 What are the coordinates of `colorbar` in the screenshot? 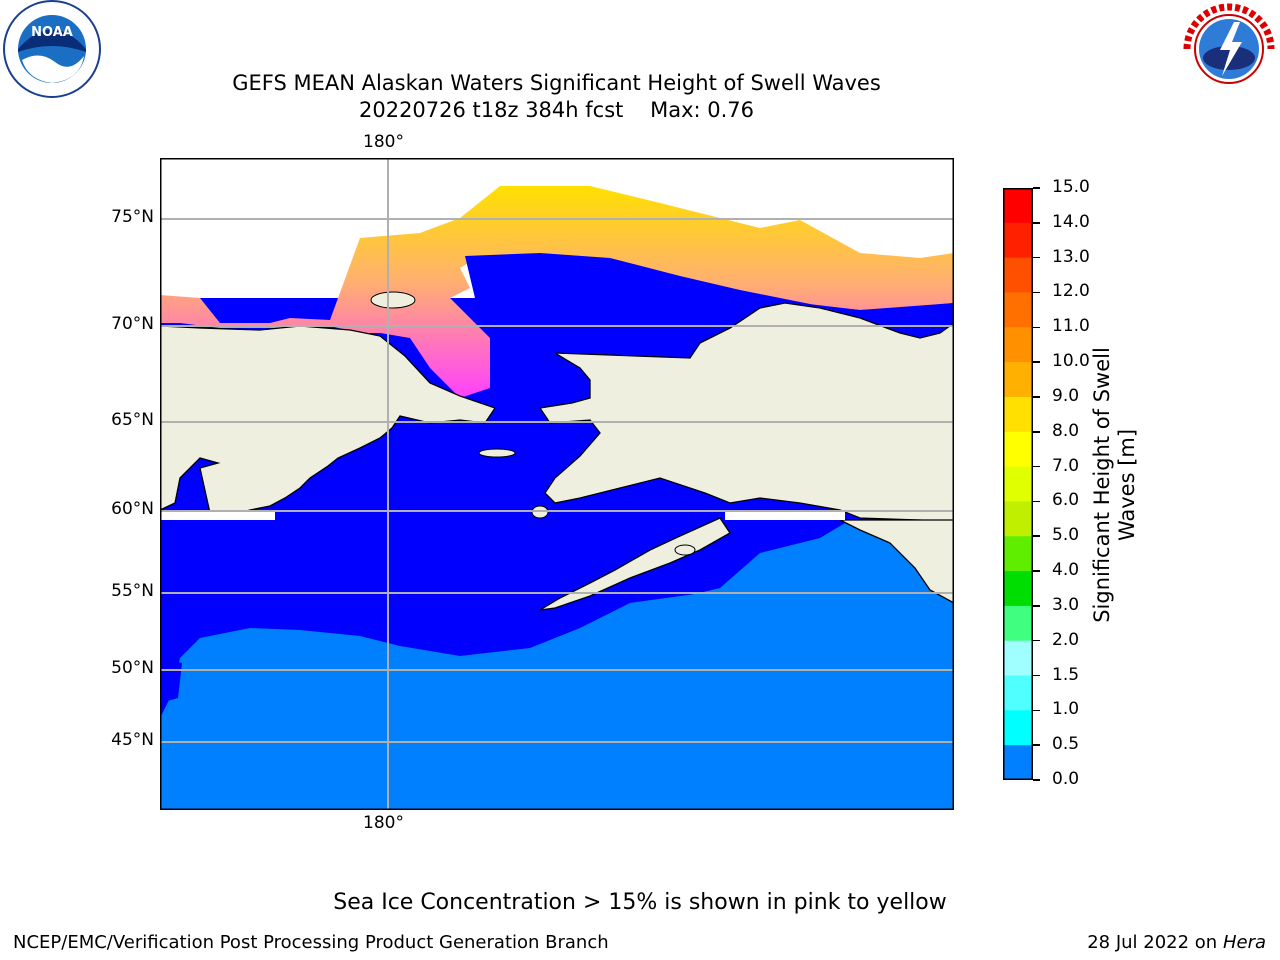 It's located at (1018, 484).